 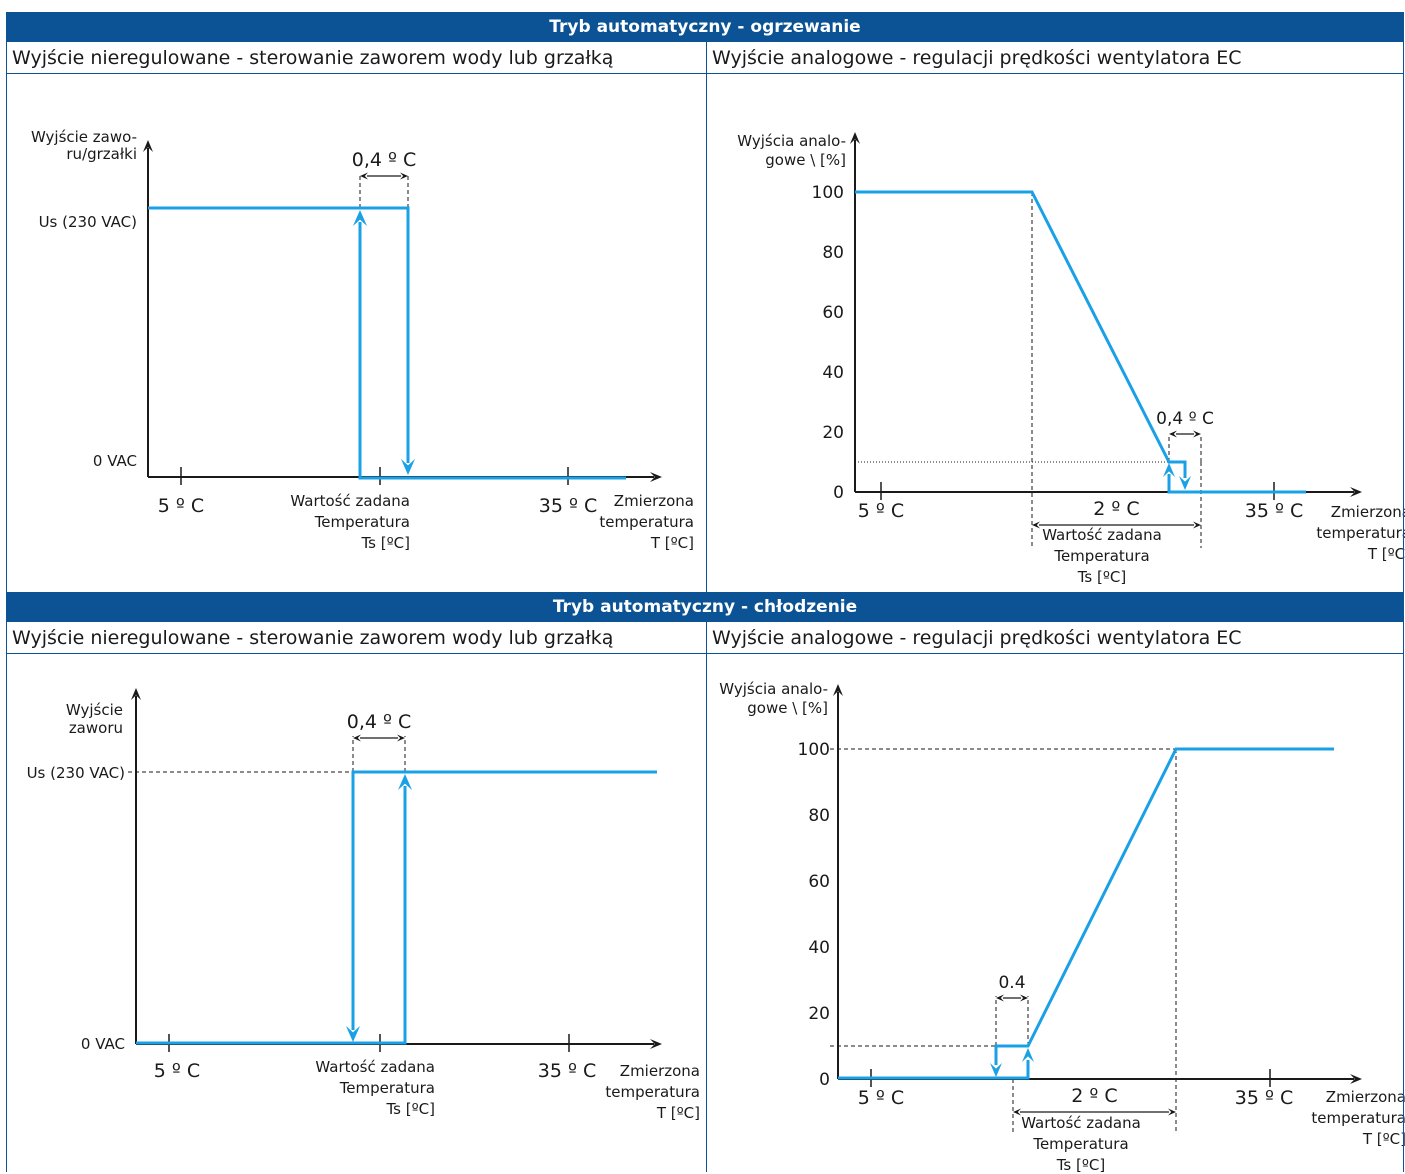 What do you see at coordinates (1080, 1144) in the screenshot?
I see `cool-fan-setpoint-label-line-2: Temperatura` at bounding box center [1080, 1144].